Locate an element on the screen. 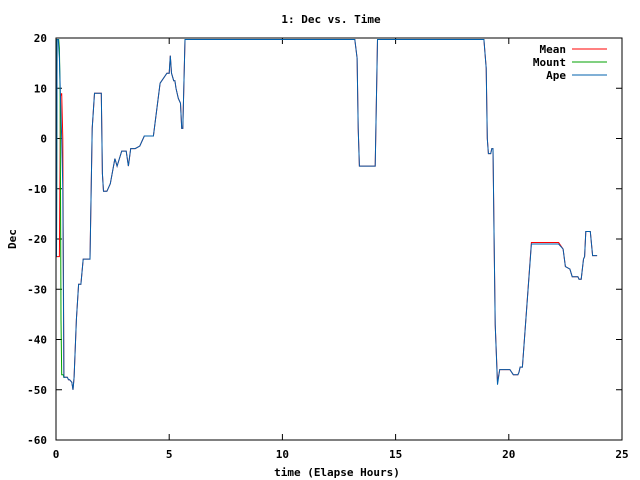 This screenshot has width=640, height=480. legend-label-mount: Mount is located at coordinates (549, 62).